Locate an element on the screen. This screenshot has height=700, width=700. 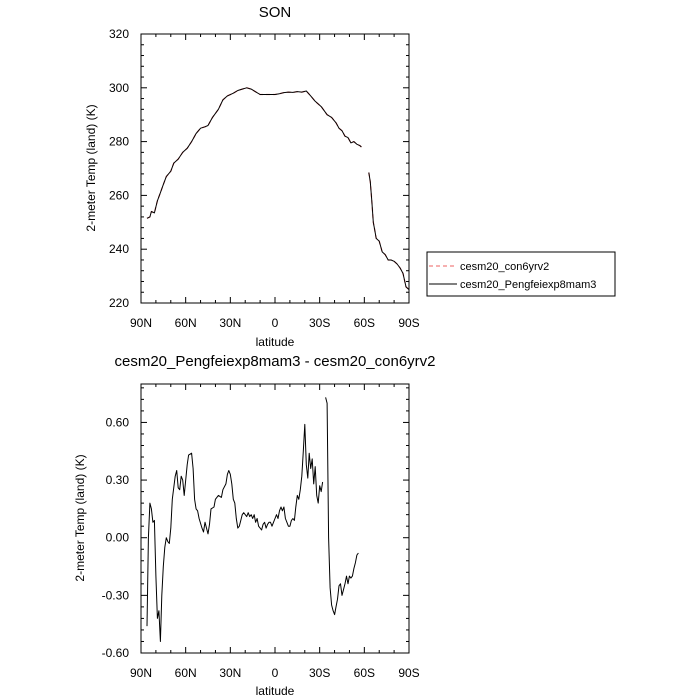
bottom-y-tick-label: 0.60 is located at coordinates (118, 422).